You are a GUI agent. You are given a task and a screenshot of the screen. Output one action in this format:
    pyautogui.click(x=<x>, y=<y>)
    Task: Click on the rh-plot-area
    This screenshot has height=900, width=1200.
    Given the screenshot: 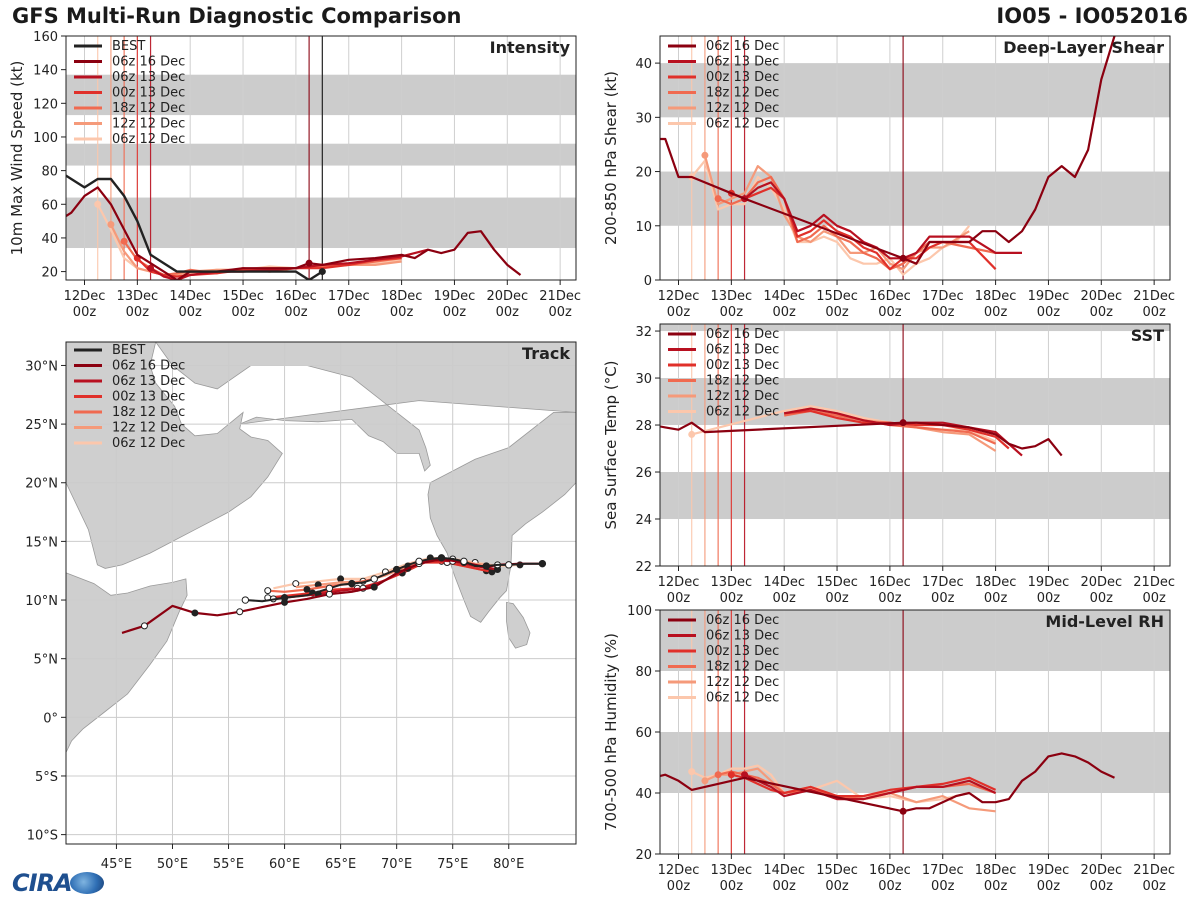 What is the action you would take?
    pyautogui.click(x=915, y=732)
    